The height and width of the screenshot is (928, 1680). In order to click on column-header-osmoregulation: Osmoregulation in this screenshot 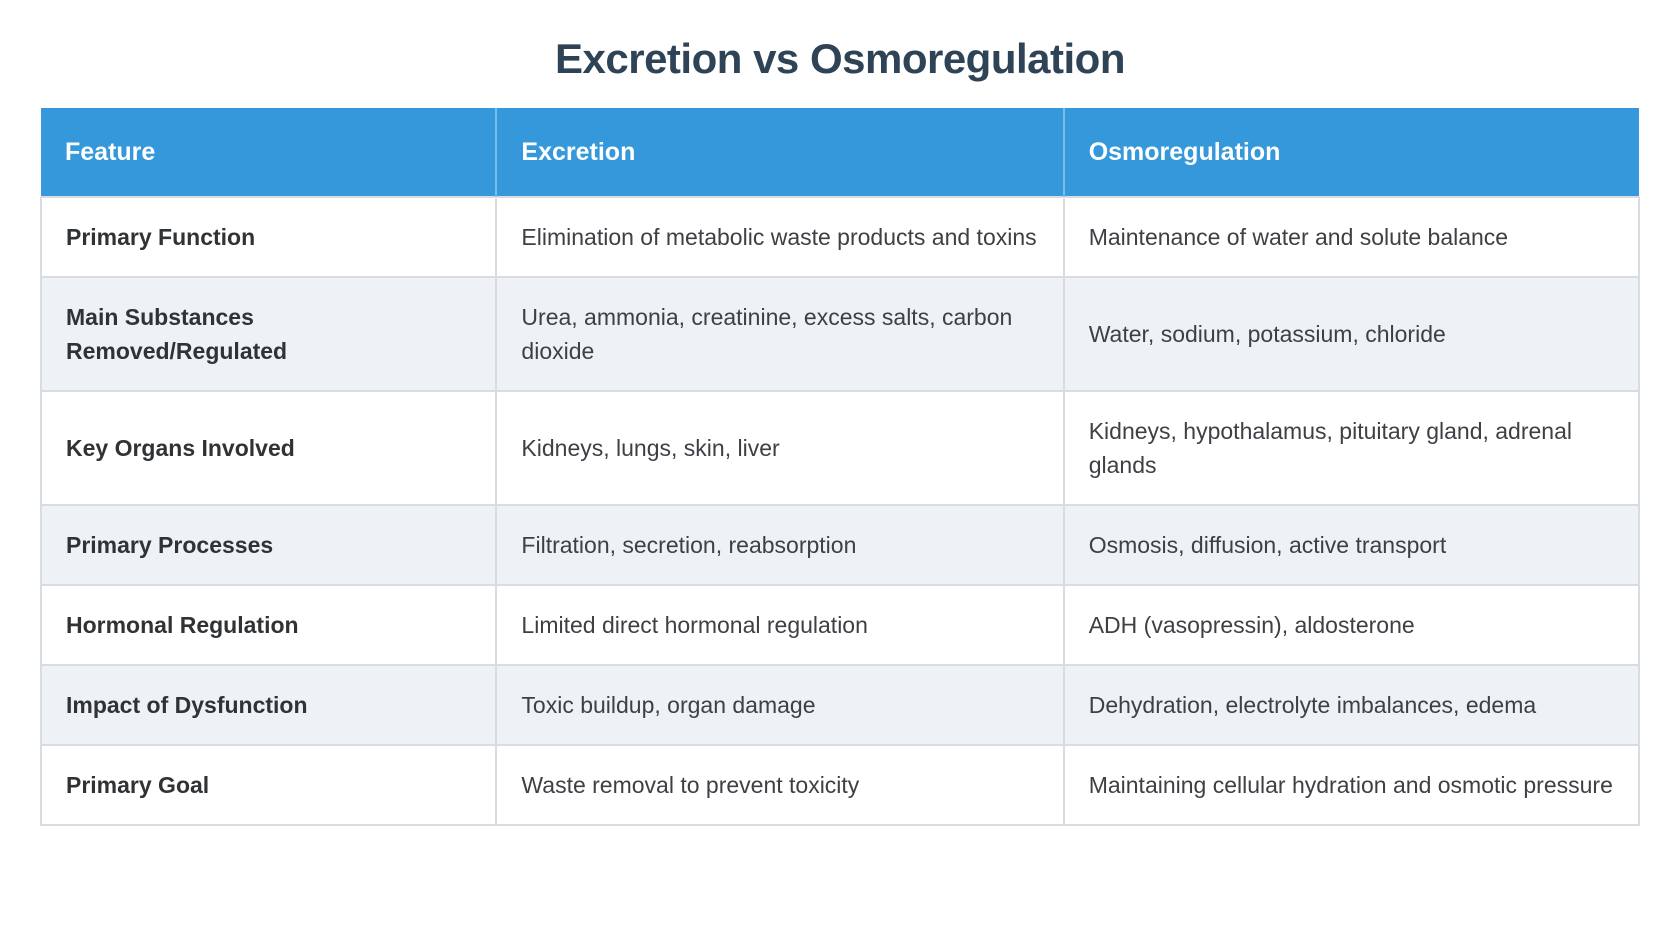, I will do `click(1351, 152)`.